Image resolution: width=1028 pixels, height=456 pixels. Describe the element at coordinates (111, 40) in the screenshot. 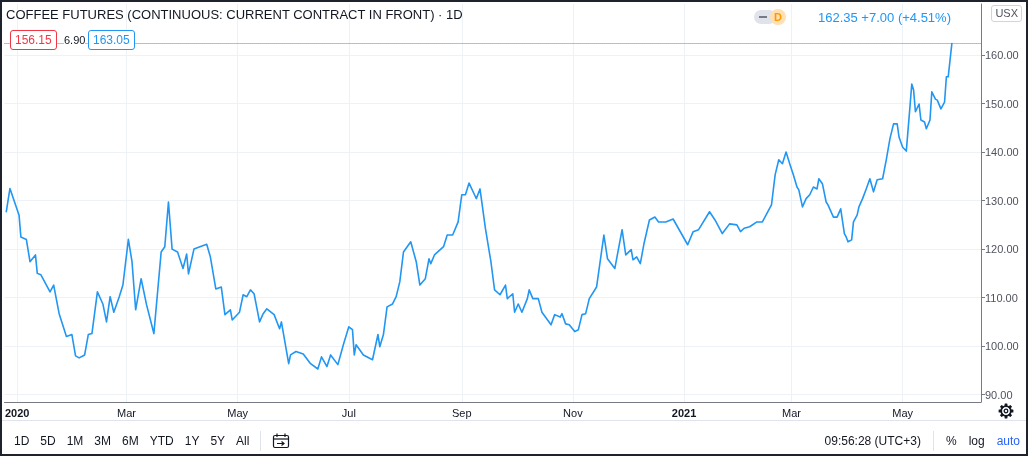

I see `annotation: 163.05` at that location.